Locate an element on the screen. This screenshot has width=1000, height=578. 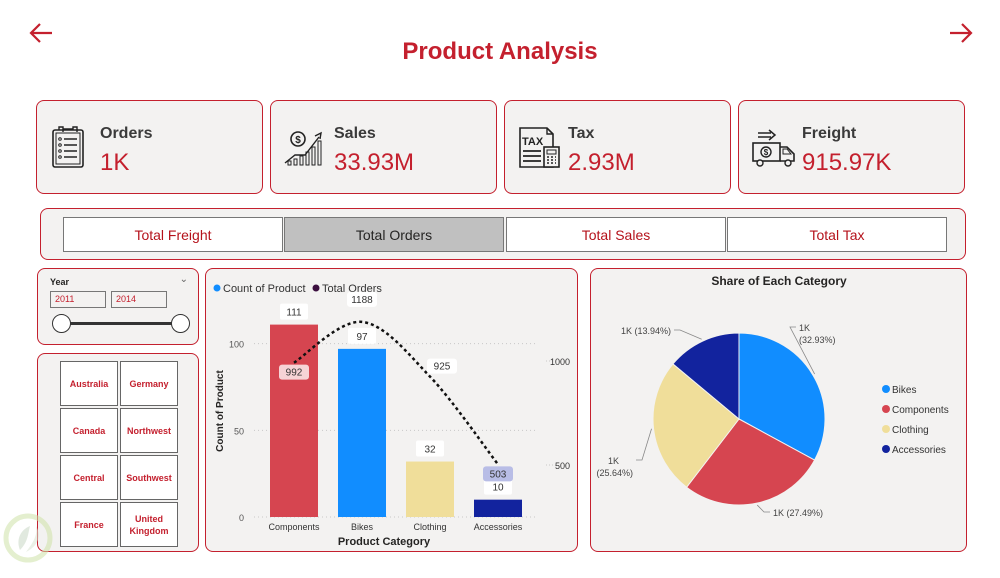
kpi-label: Sales is located at coordinates (355, 133).